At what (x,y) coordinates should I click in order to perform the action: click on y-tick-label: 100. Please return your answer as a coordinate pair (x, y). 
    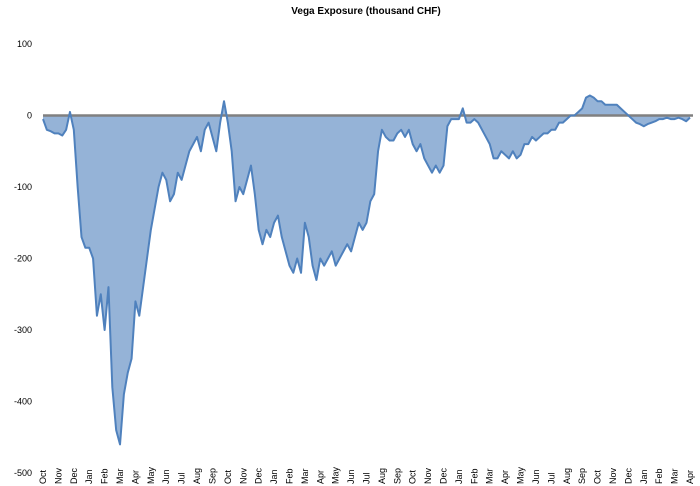
    Looking at the image, I should click on (24, 44).